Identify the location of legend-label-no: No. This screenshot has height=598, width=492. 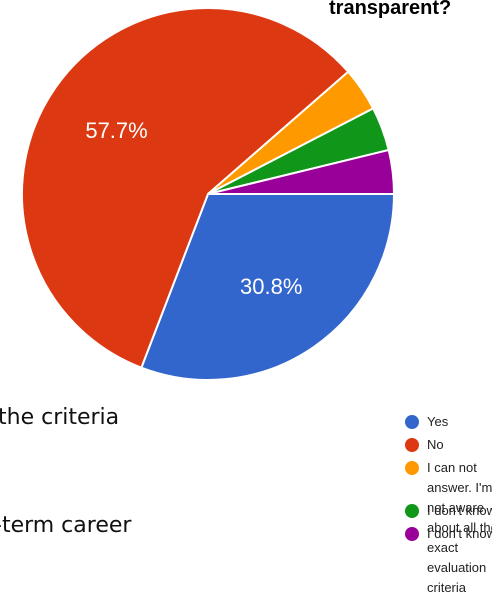
(435, 444).